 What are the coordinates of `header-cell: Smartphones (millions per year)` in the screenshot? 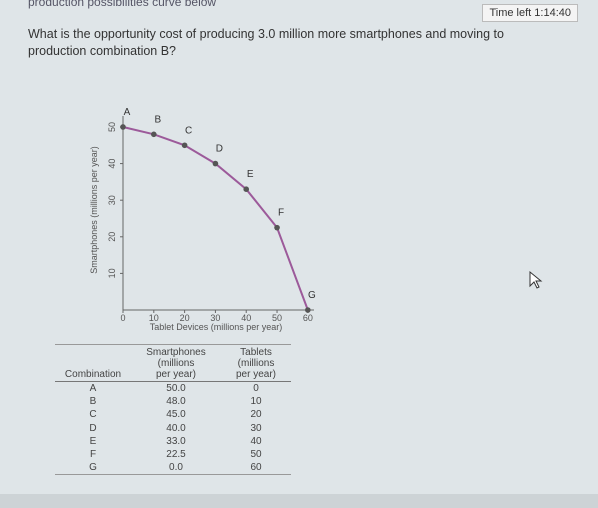 It's located at (176, 363).